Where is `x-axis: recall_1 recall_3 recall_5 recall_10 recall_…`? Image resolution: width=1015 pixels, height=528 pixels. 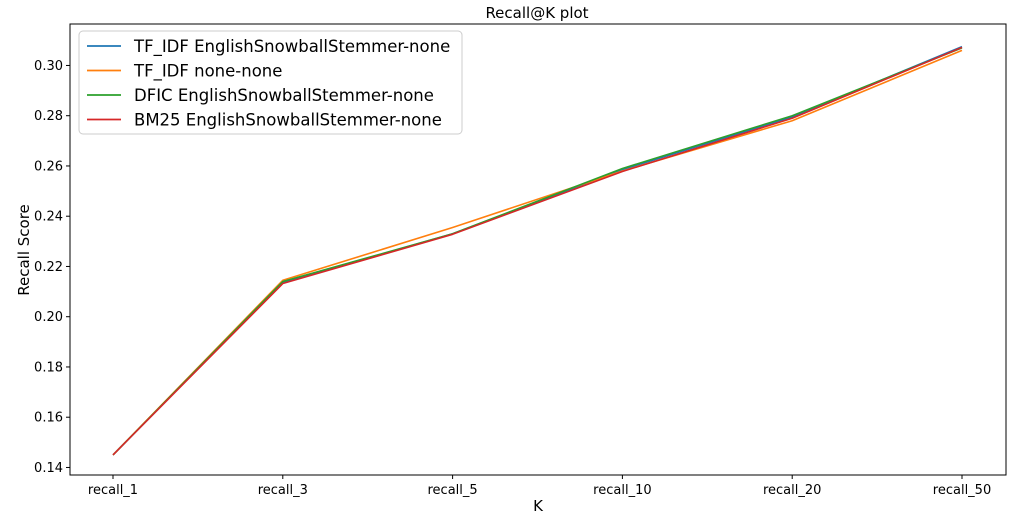
x-axis: recall_1 recall_3 recall_5 recall_10 recall_… is located at coordinates (539, 486).